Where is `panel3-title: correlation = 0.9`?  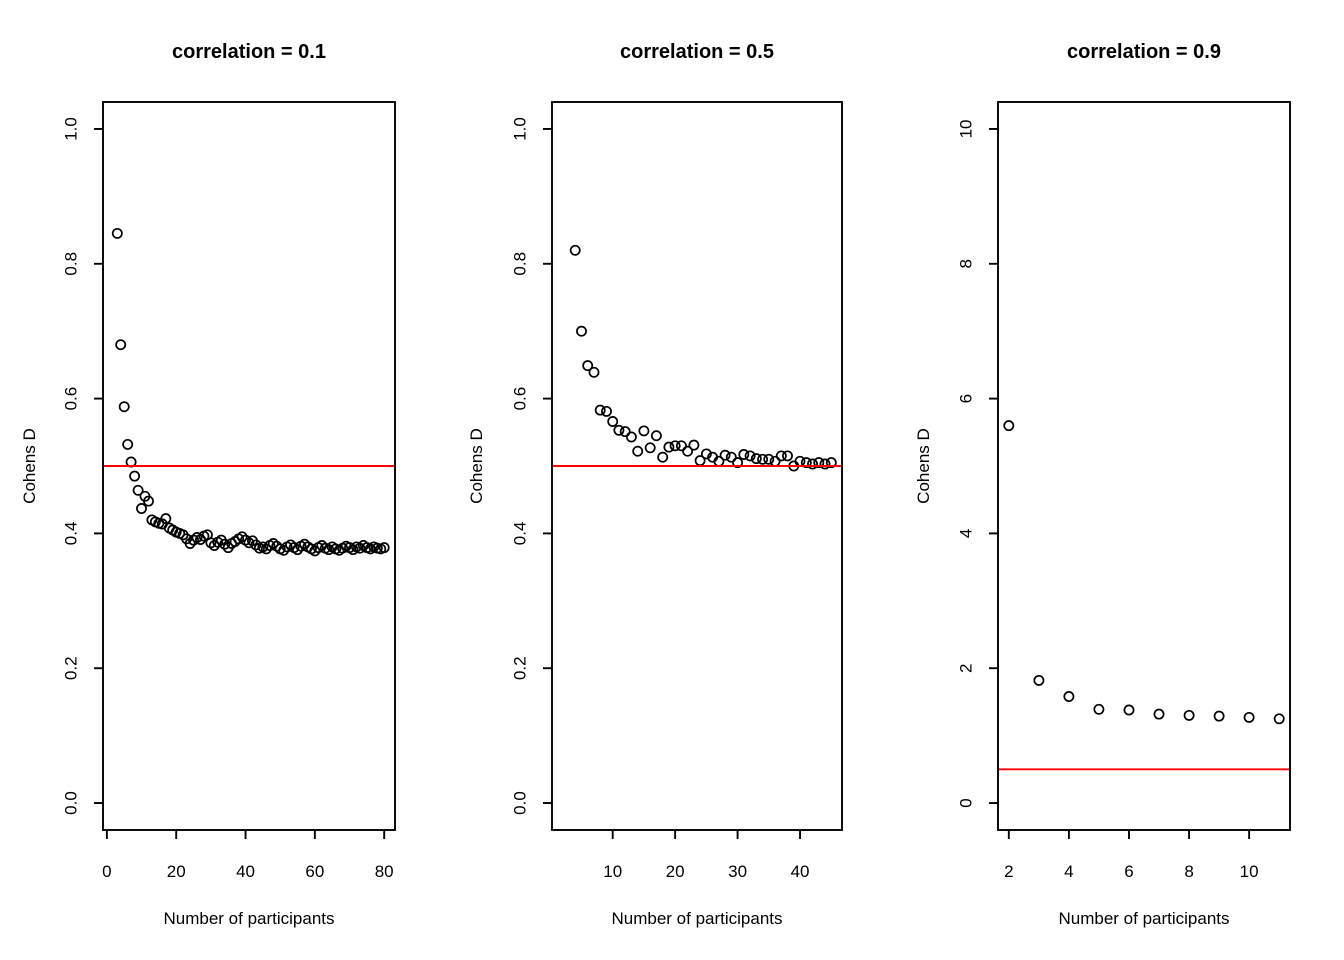 panel3-title: correlation = 0.9 is located at coordinates (1144, 52).